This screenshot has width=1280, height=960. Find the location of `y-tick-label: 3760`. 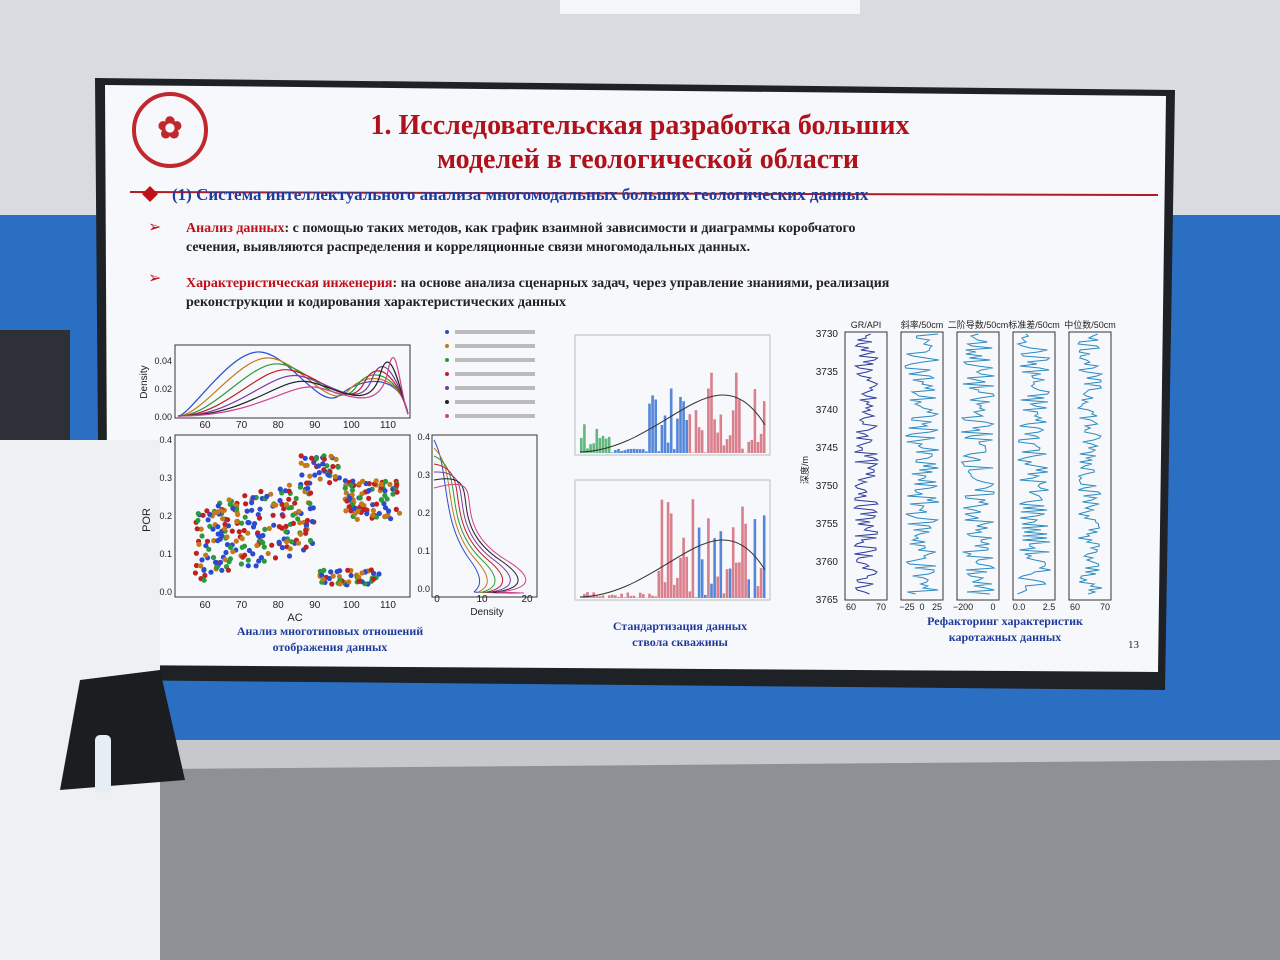

y-tick-label: 3760 is located at coordinates (827, 562).